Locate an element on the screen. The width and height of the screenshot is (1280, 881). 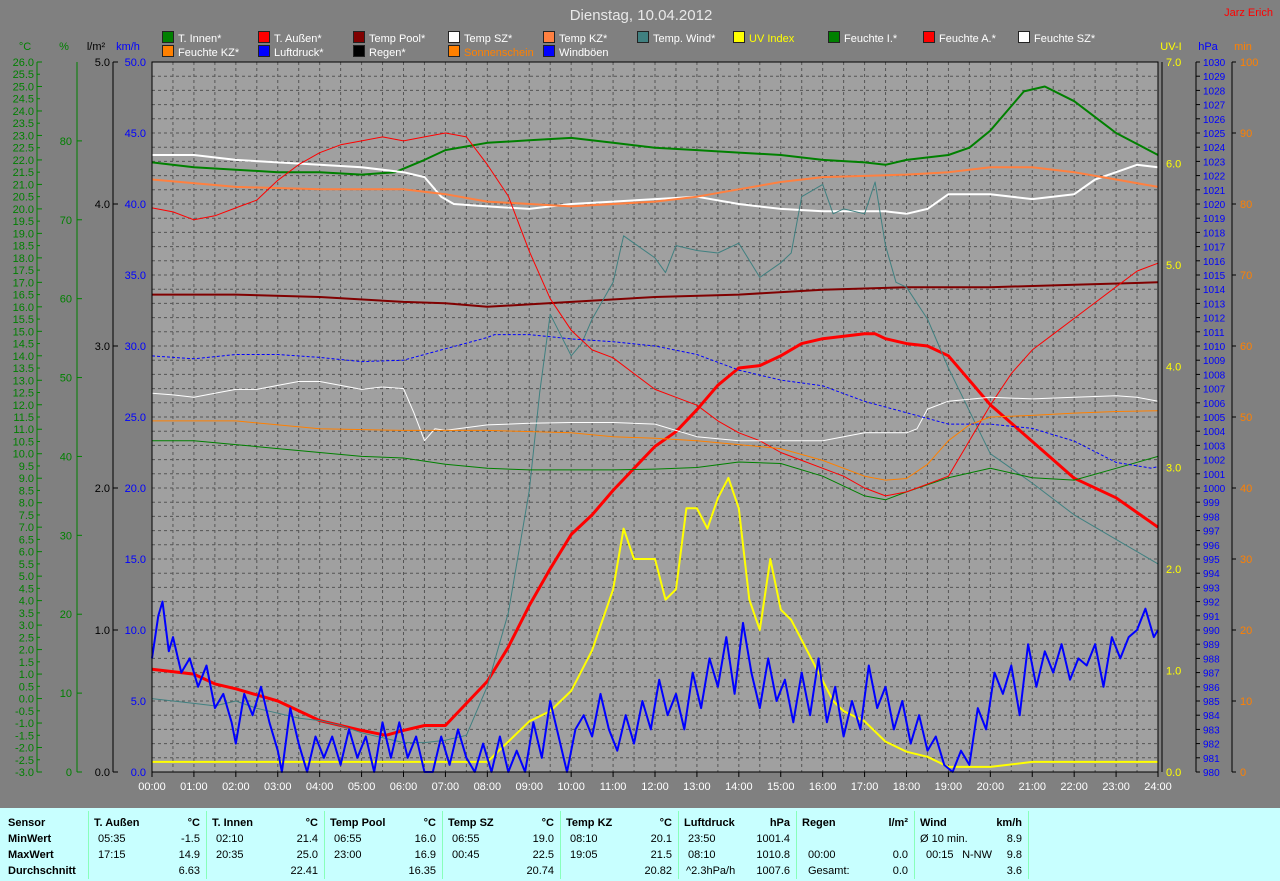
stats-max-value: 0.0 is located at coordinates (900, 855).